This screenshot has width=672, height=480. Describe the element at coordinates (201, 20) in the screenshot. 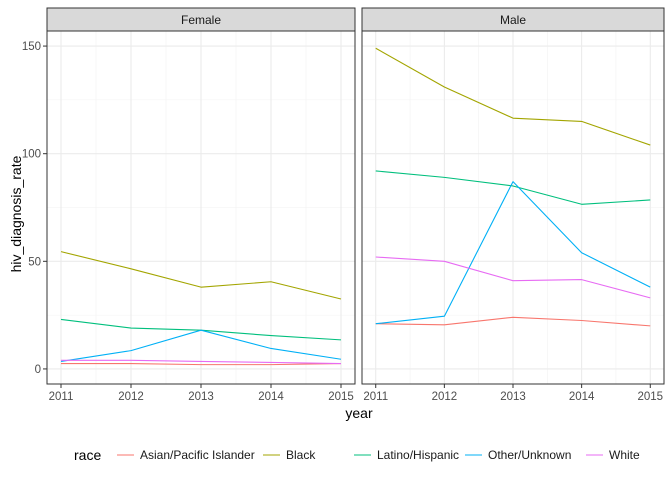

I see `facet-strip-label: Female` at that location.